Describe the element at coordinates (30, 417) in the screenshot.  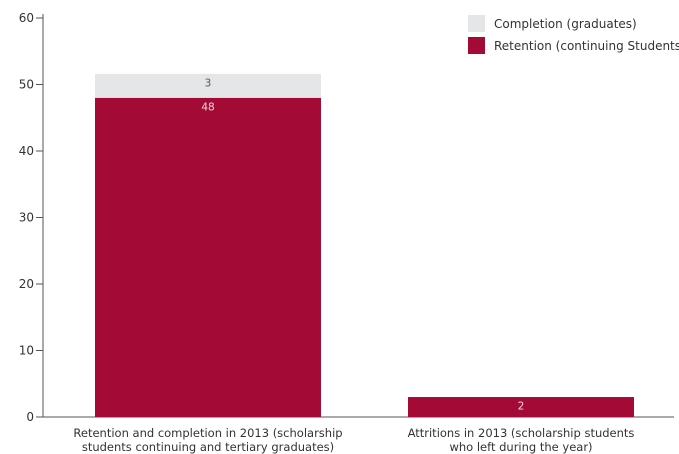
I see `y-tick-label: 0` at that location.